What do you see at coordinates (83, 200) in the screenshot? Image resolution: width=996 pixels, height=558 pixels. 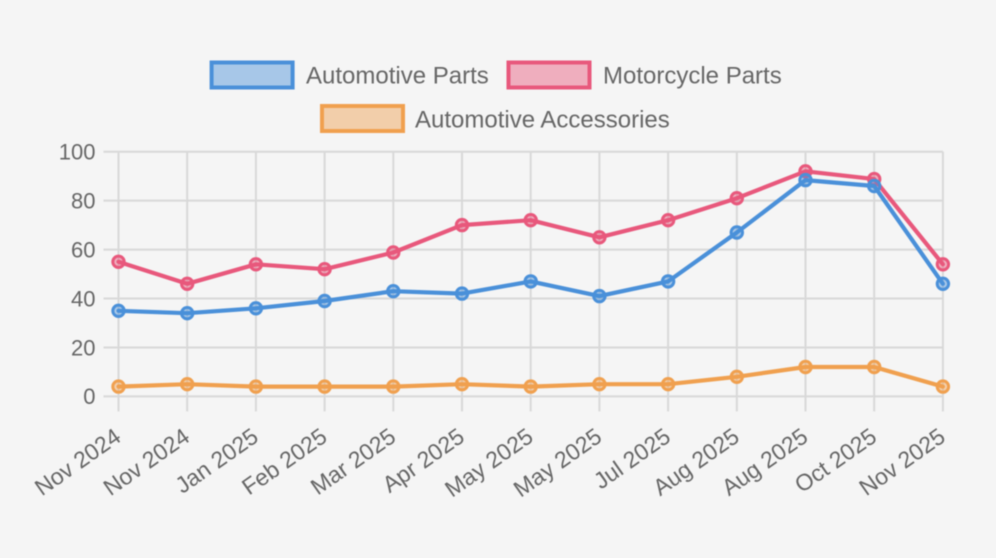 I see `svg-text: 80` at bounding box center [83, 200].